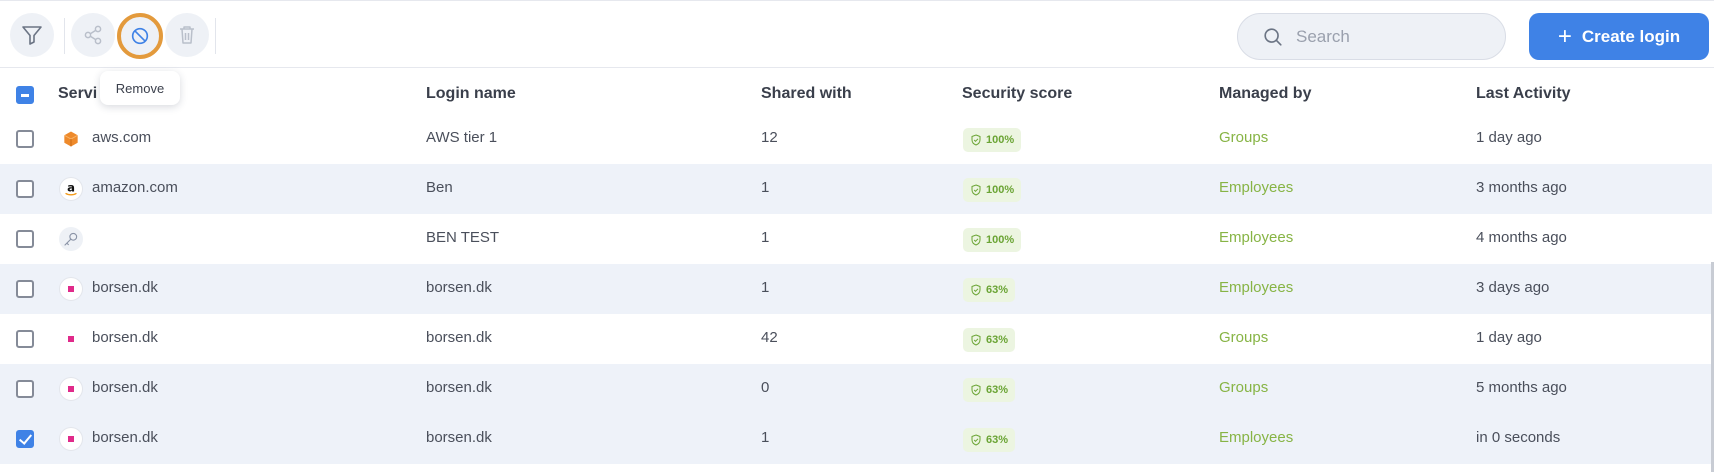 This screenshot has width=1714, height=472. I want to click on block-icon, so click(140, 36).